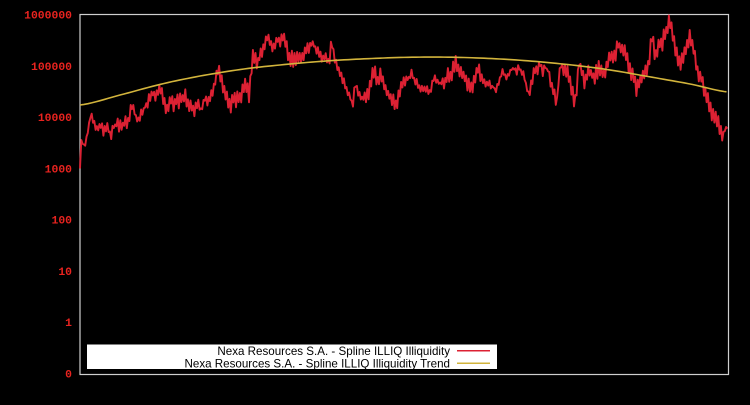 Image resolution: width=750 pixels, height=405 pixels. What do you see at coordinates (48, 17) in the screenshot?
I see `svg-text: 1000000` at bounding box center [48, 17].